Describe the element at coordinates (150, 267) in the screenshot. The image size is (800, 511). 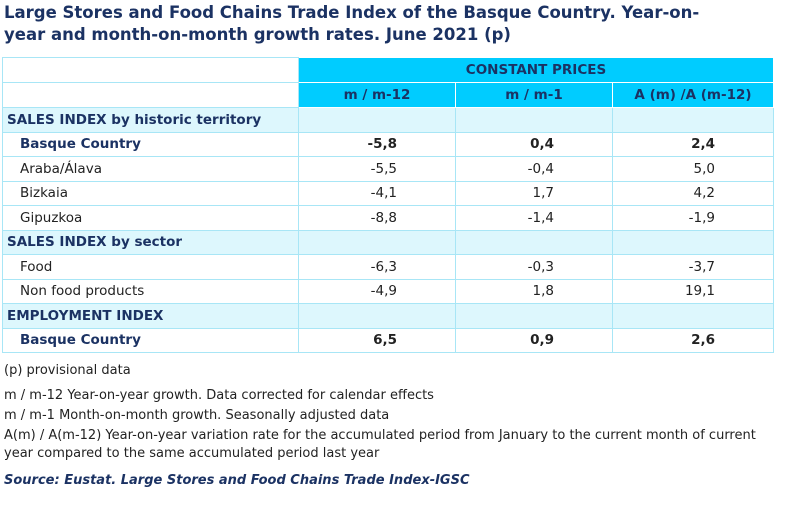
I see `row-label: Food` at that location.